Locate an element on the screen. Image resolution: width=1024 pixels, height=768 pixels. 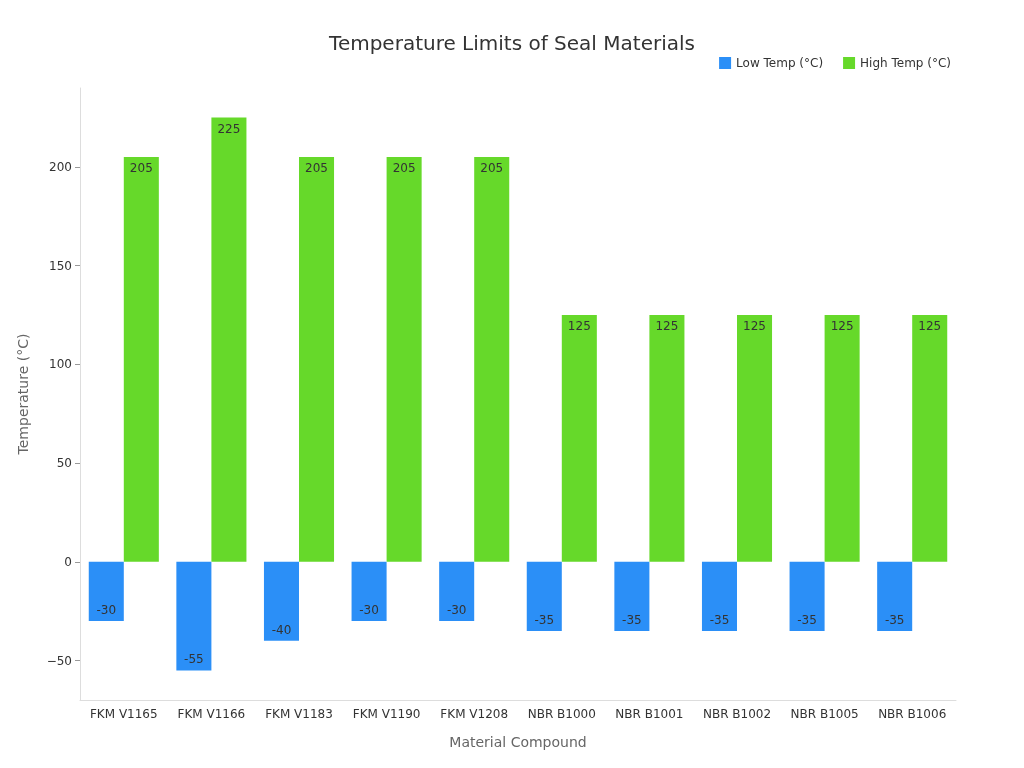
x-tick-label: FKM V1166 is located at coordinates (211, 714).